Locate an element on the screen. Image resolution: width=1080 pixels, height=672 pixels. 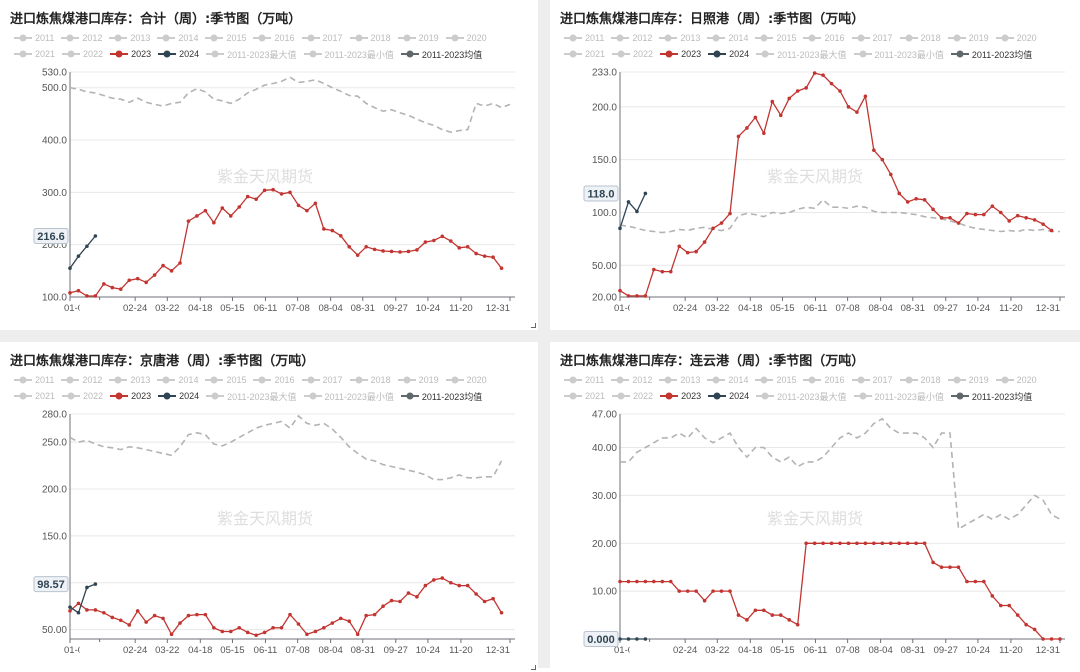
legend-label: 2018 is located at coordinates (380, 38).